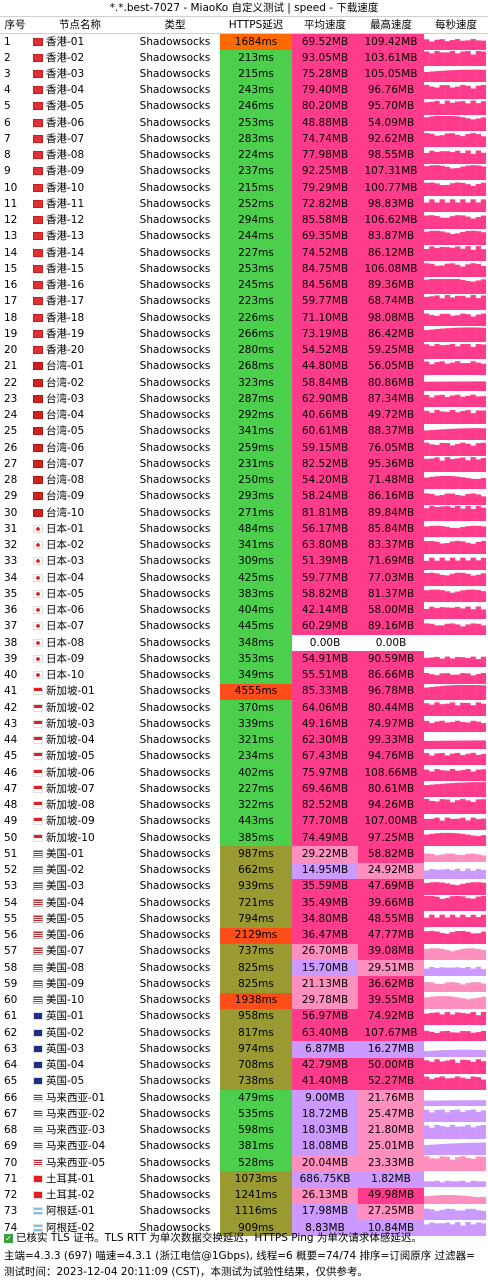 The height and width of the screenshot is (1280, 488). What do you see at coordinates (11, 577) in the screenshot?
I see `row-index: 34` at bounding box center [11, 577].